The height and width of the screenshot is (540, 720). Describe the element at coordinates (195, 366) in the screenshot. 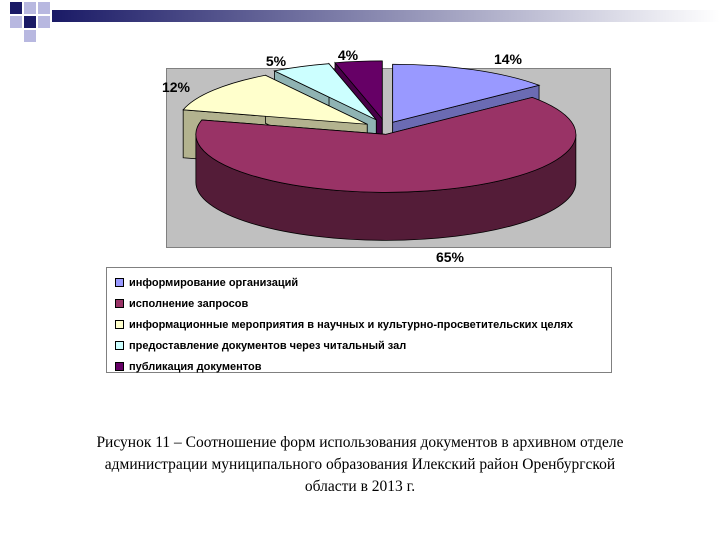

I see `legend-label: публикация документов` at that location.